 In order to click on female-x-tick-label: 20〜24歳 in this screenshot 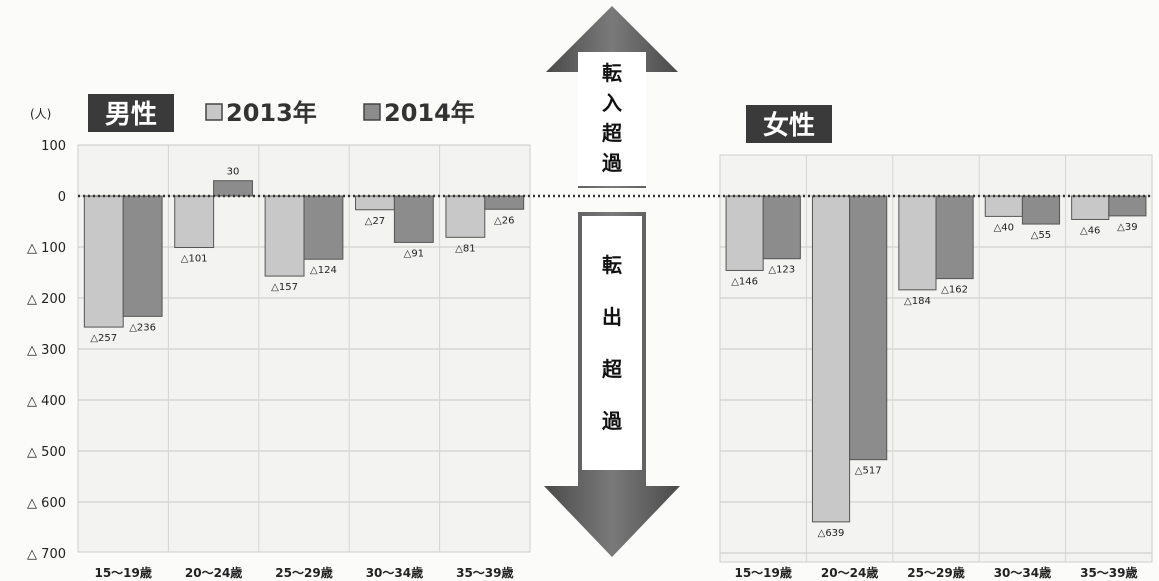, I will do `click(849, 572)`.